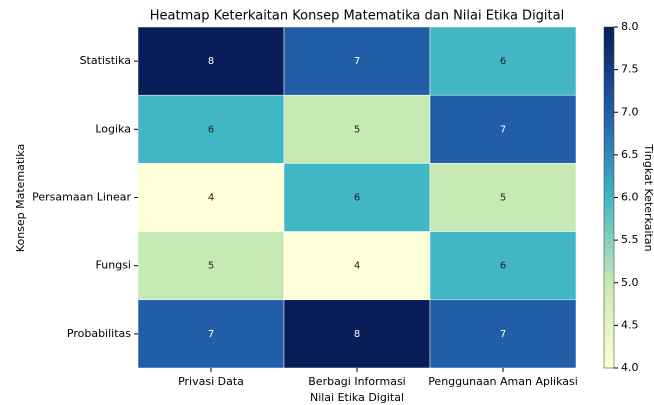  I want to click on colorbar-tick-label: 4.0, so click(630, 367).